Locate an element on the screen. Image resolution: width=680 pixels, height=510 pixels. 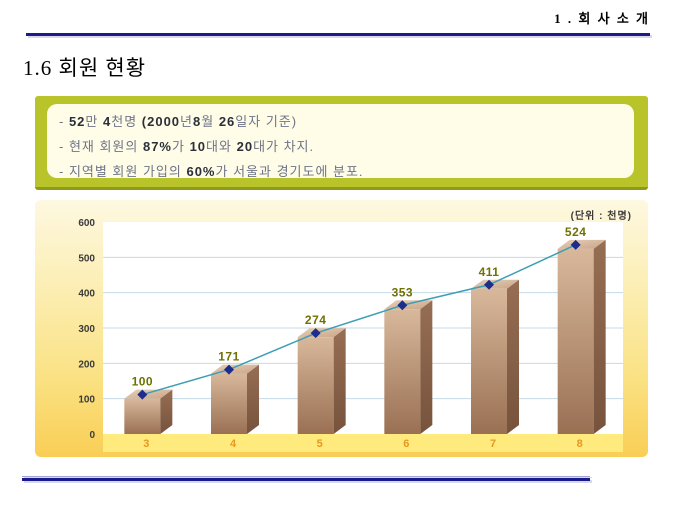
bottom-rule-light-line is located at coordinates (306, 476).